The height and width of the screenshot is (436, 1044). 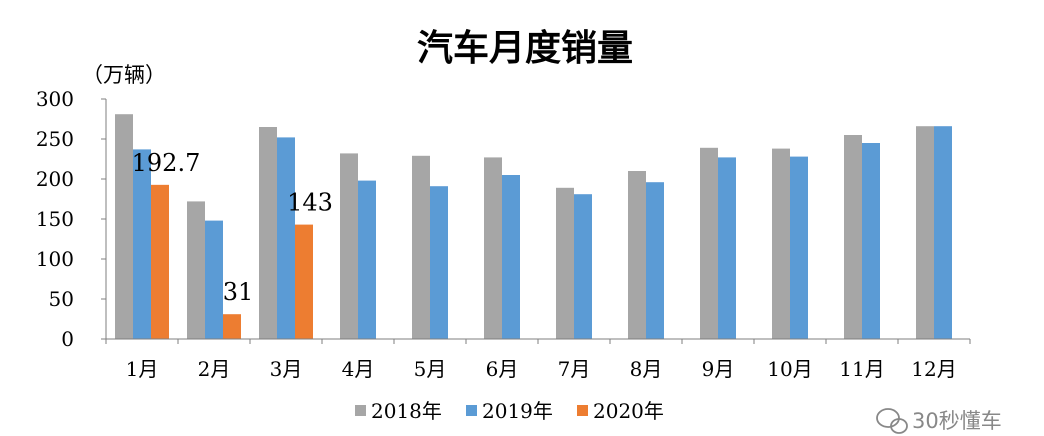 What do you see at coordinates (124, 75) in the screenshot?
I see `y-axis-unit-label: （万辆）` at bounding box center [124, 75].